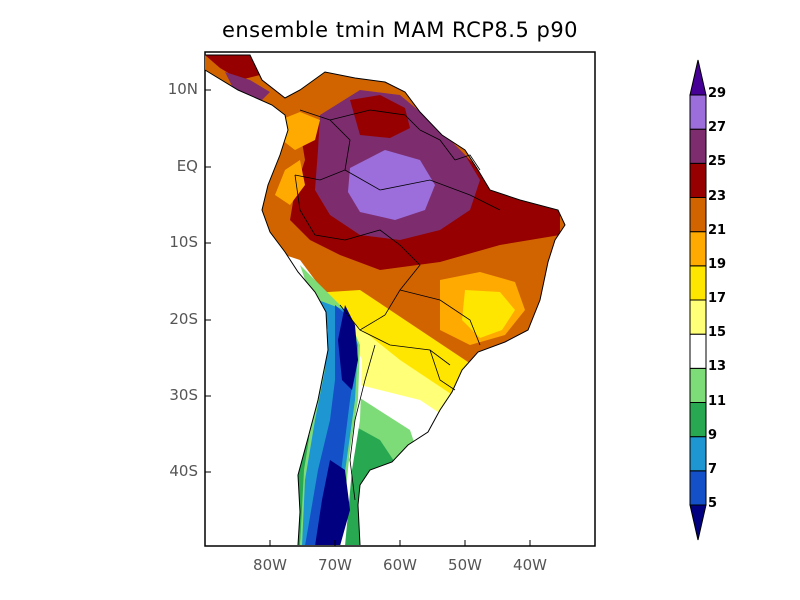 This screenshot has height=600, width=800. I want to click on colorbar-level-label: 21, so click(717, 230).